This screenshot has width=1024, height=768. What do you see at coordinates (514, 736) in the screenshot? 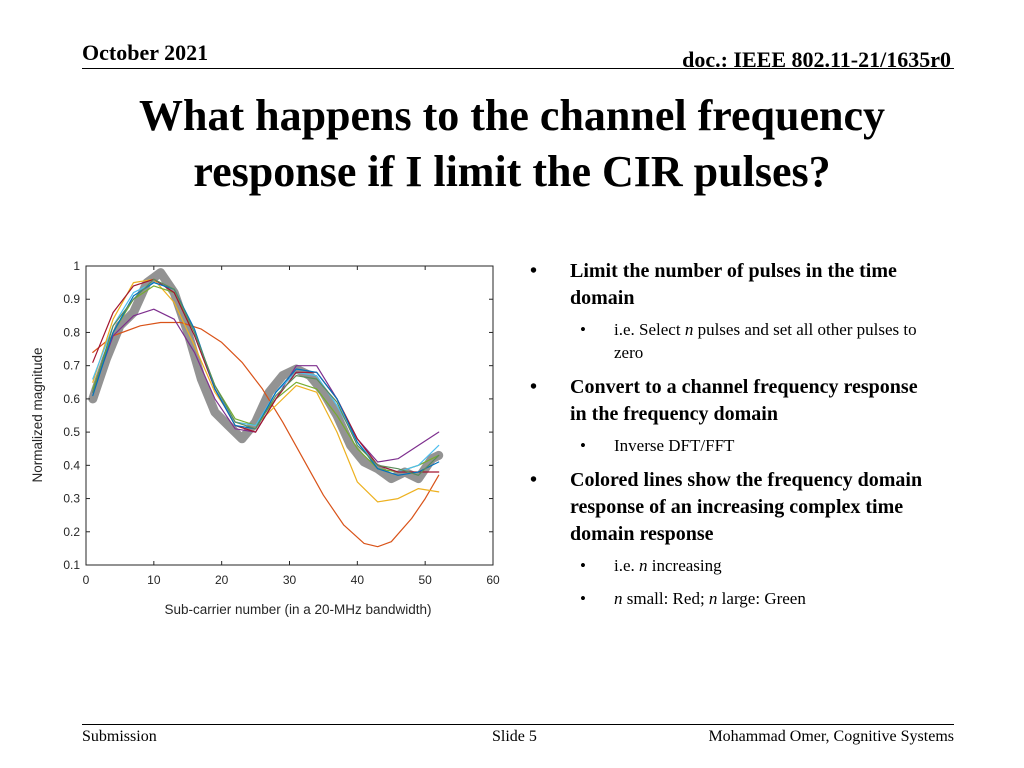
I see `footer-slide-number: Slide 5` at bounding box center [514, 736].